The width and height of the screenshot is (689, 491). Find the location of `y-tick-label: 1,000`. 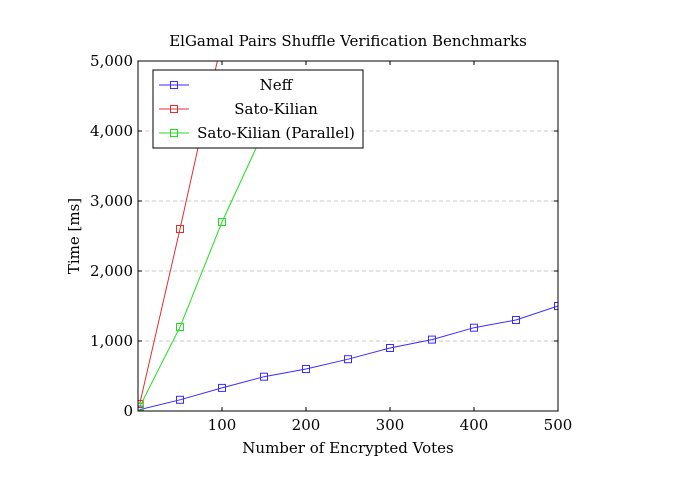

y-tick-label: 1,000 is located at coordinates (111, 341).